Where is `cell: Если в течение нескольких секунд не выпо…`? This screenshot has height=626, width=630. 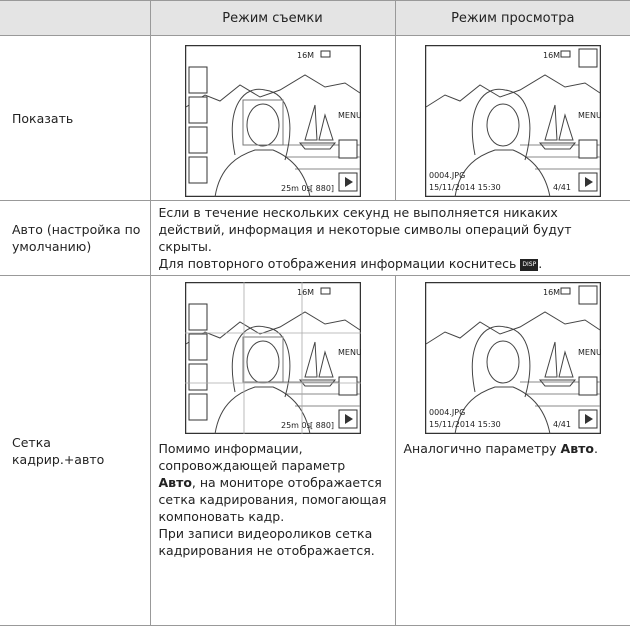 cell: Если в течение нескольких секунд не выпо… is located at coordinates (389, 238).